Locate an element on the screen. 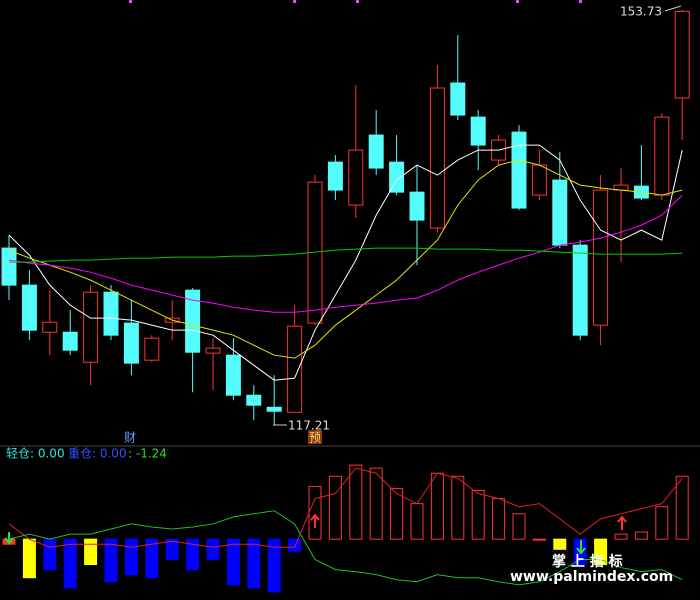 The image size is (700, 600). moving-average is located at coordinates (346, 255).